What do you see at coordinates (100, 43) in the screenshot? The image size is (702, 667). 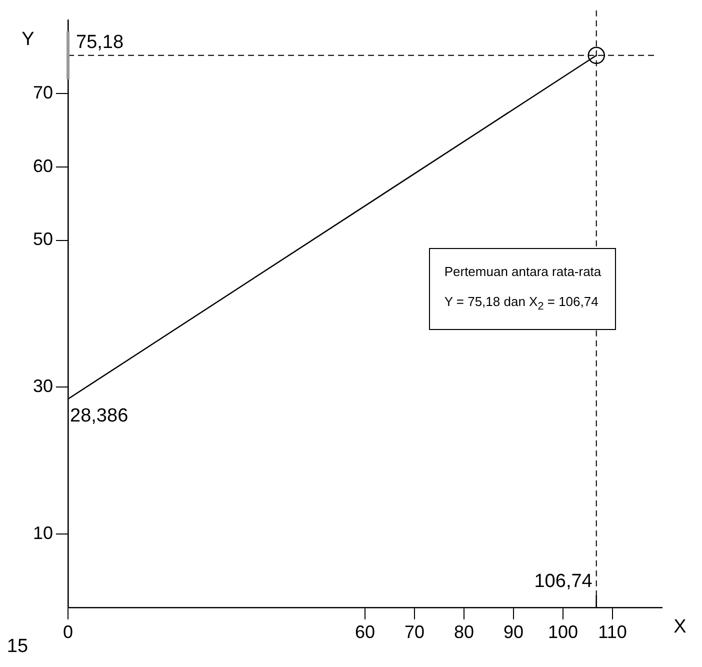 I see `ref-line-label: 75,18` at bounding box center [100, 43].